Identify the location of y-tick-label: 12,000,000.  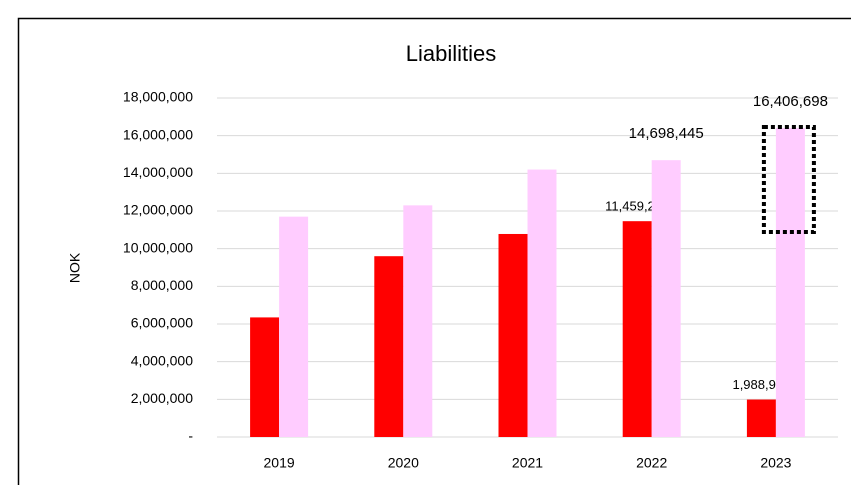
(158, 210).